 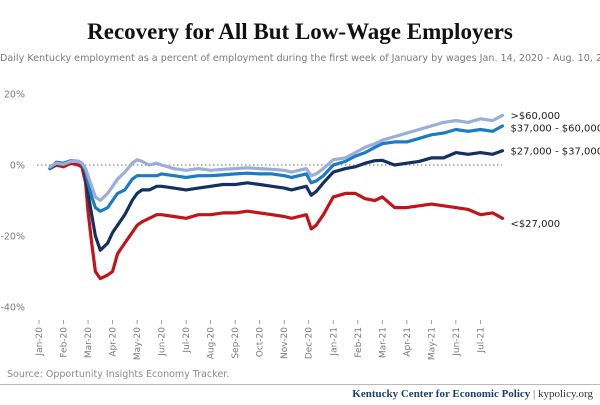 What do you see at coordinates (65, 342) in the screenshot?
I see `x-tick-label: Feb-20` at bounding box center [65, 342].